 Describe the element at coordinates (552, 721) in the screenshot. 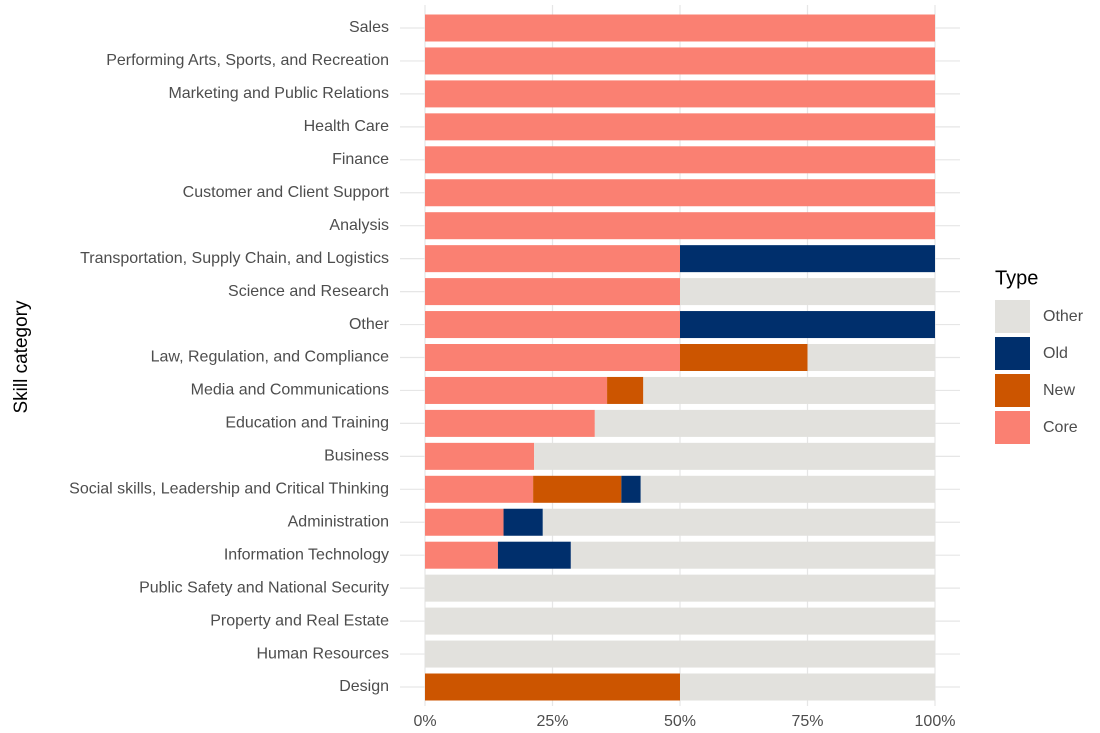

I see `x-tick-label: 25%` at that location.